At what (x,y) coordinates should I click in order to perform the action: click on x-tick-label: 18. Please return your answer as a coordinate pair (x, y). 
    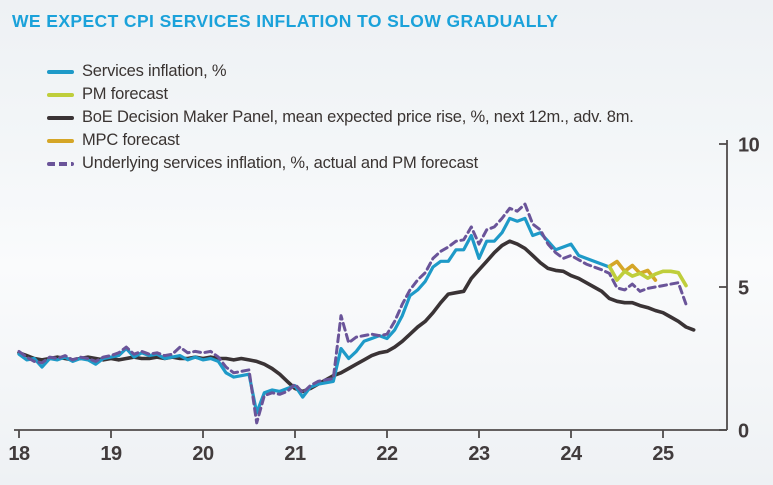
    Looking at the image, I should click on (19, 454).